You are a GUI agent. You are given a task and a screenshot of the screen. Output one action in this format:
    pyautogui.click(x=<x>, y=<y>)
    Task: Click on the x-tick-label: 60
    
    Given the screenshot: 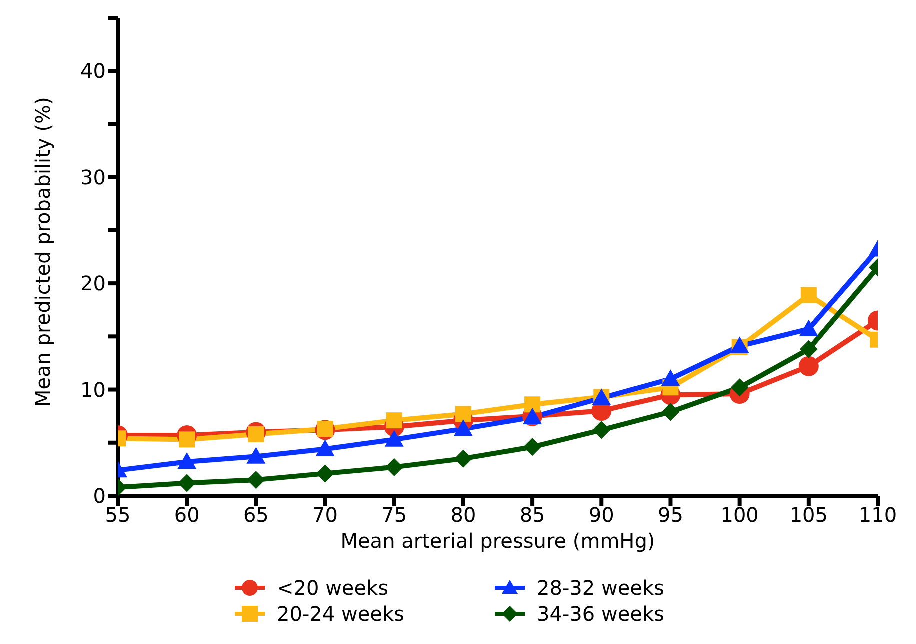 What is the action you would take?
    pyautogui.click(x=187, y=515)
    